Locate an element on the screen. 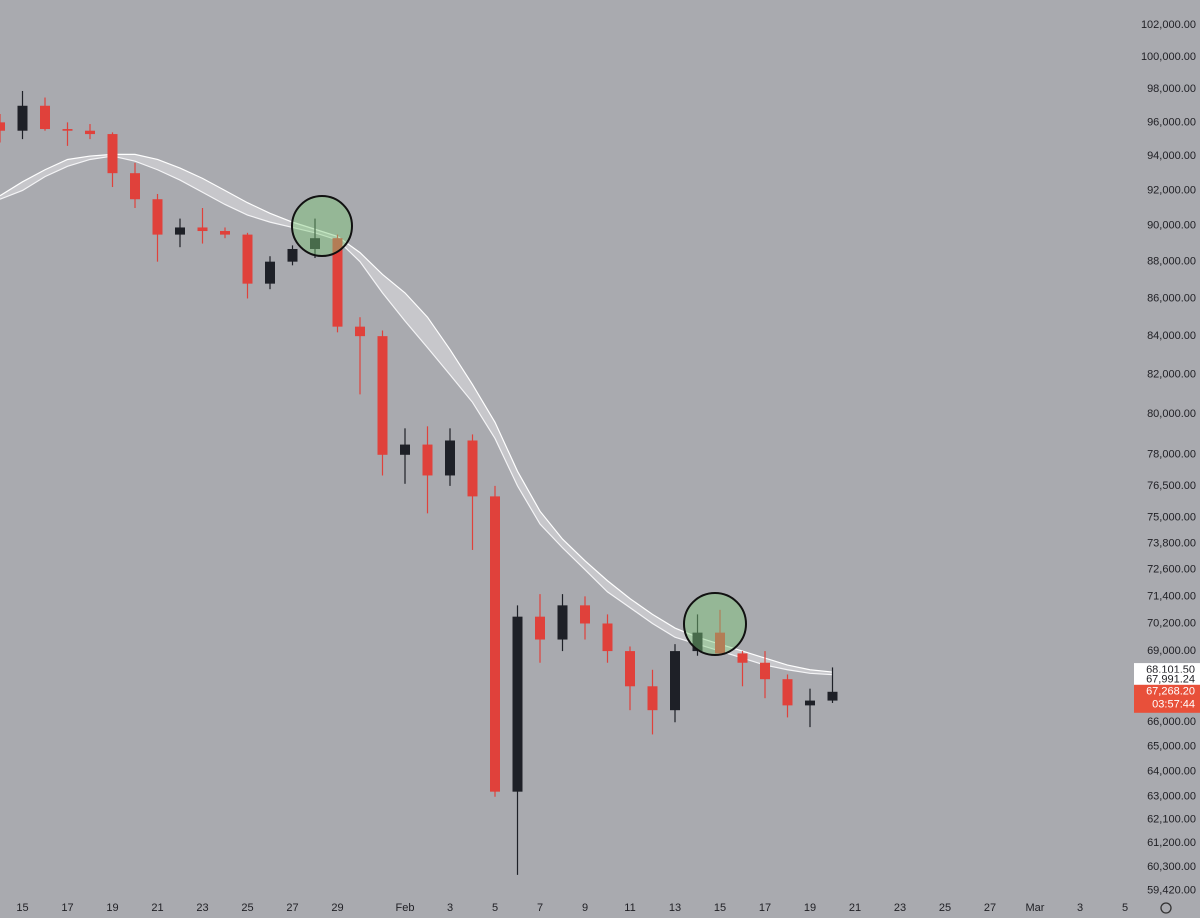 The width and height of the screenshot is (1200, 918). y-tick-label: 94,000.00 is located at coordinates (1171, 156).